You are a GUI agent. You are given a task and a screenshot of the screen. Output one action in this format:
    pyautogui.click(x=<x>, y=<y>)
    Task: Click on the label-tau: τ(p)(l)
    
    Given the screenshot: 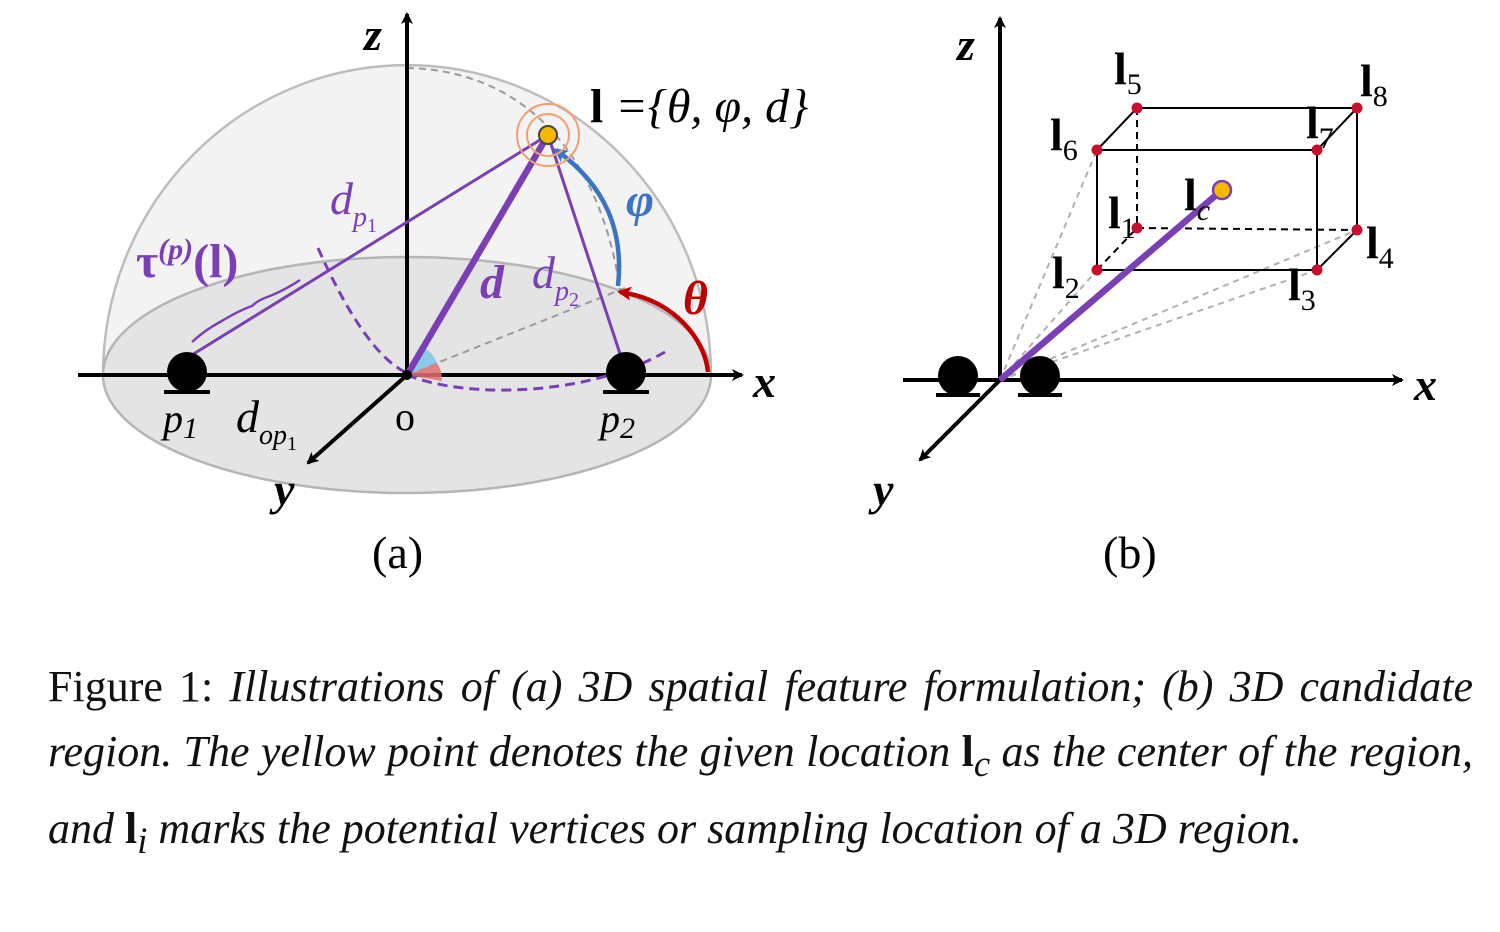 What is the action you would take?
    pyautogui.click(x=187, y=260)
    